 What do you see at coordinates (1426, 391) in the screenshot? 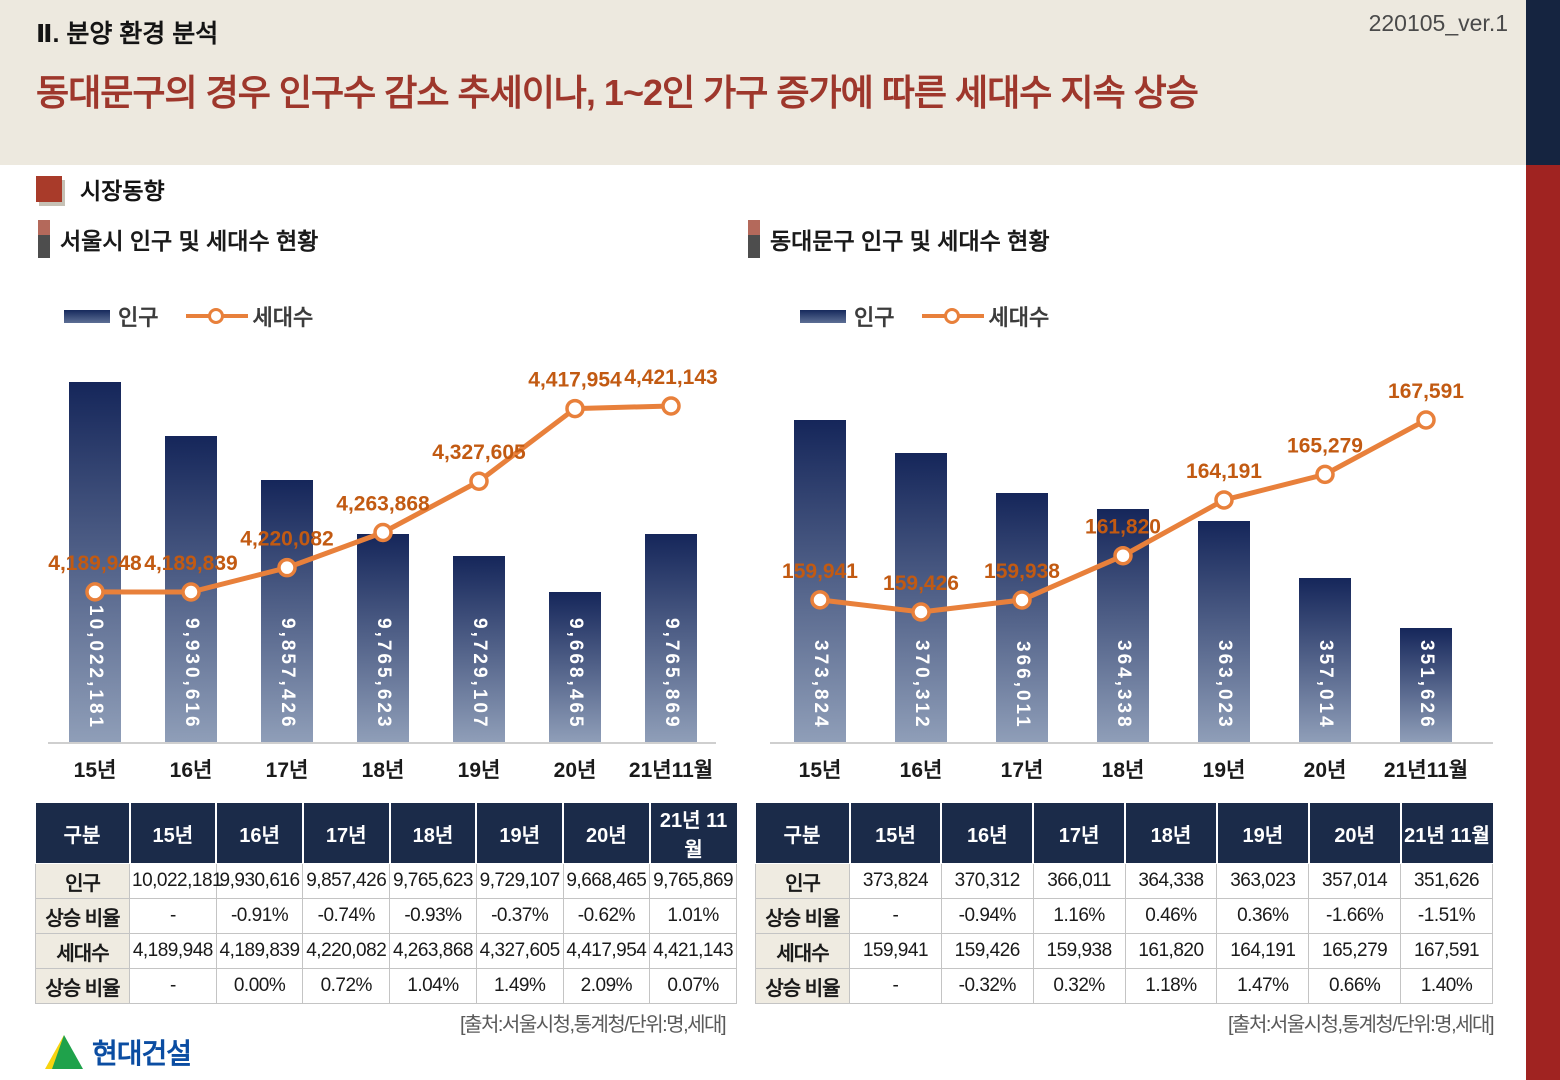
I see `line-value-label: 167,591` at bounding box center [1426, 391].